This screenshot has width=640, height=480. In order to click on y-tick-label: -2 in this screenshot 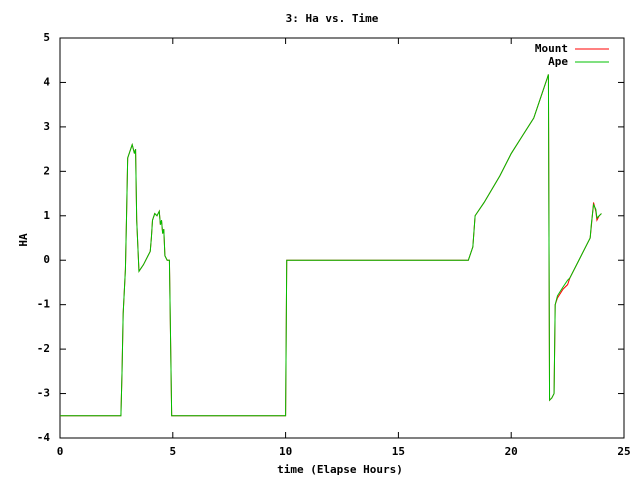, I will do `click(43, 348)`.